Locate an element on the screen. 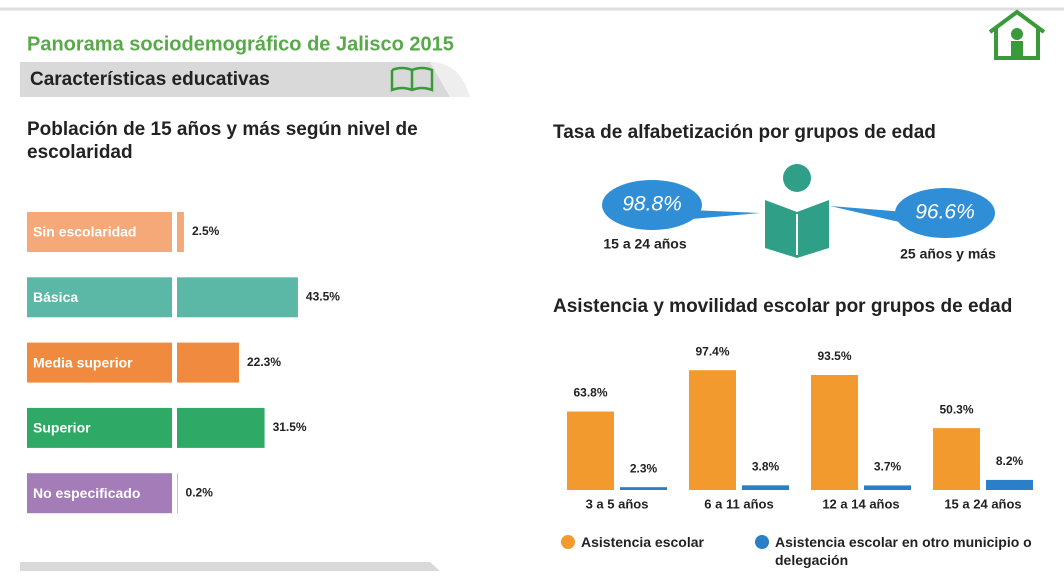 The image size is (1064, 576). value-label: 63.8% is located at coordinates (590, 393).